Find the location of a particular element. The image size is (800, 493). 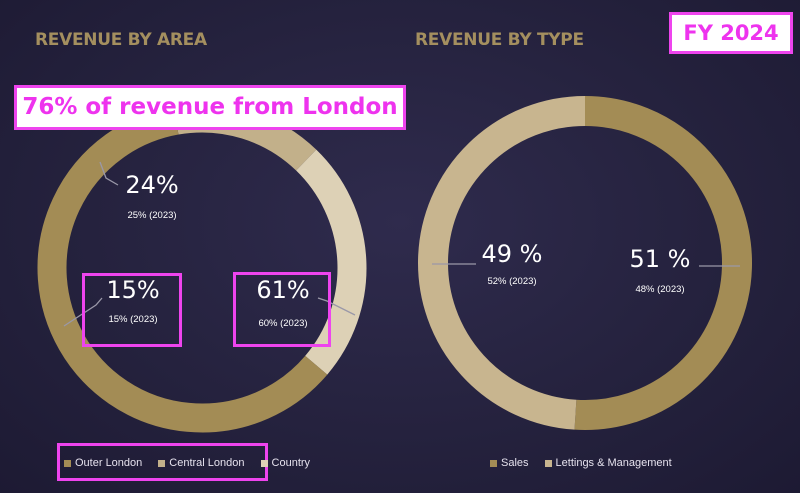

fiscal-year-badge: FY 2024 is located at coordinates (731, 33).